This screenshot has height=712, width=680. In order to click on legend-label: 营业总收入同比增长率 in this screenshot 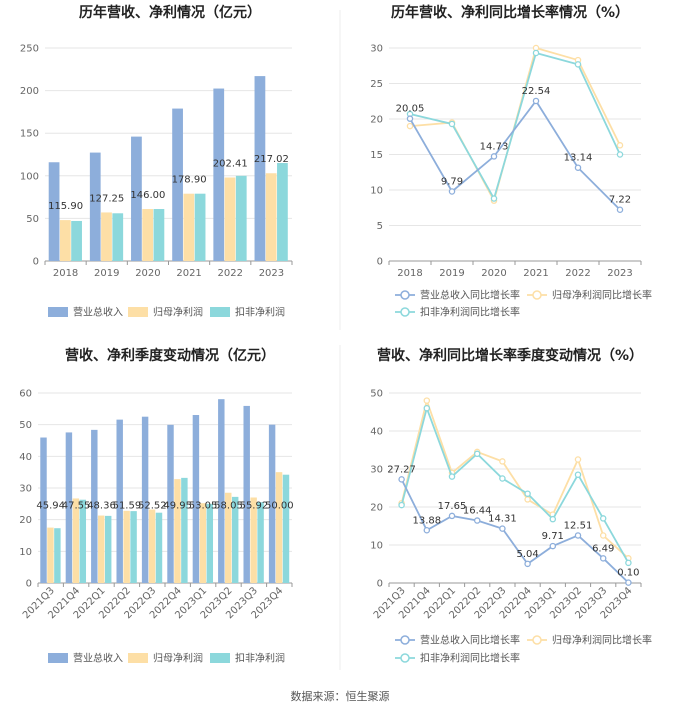, I will do `click(470, 295)`.